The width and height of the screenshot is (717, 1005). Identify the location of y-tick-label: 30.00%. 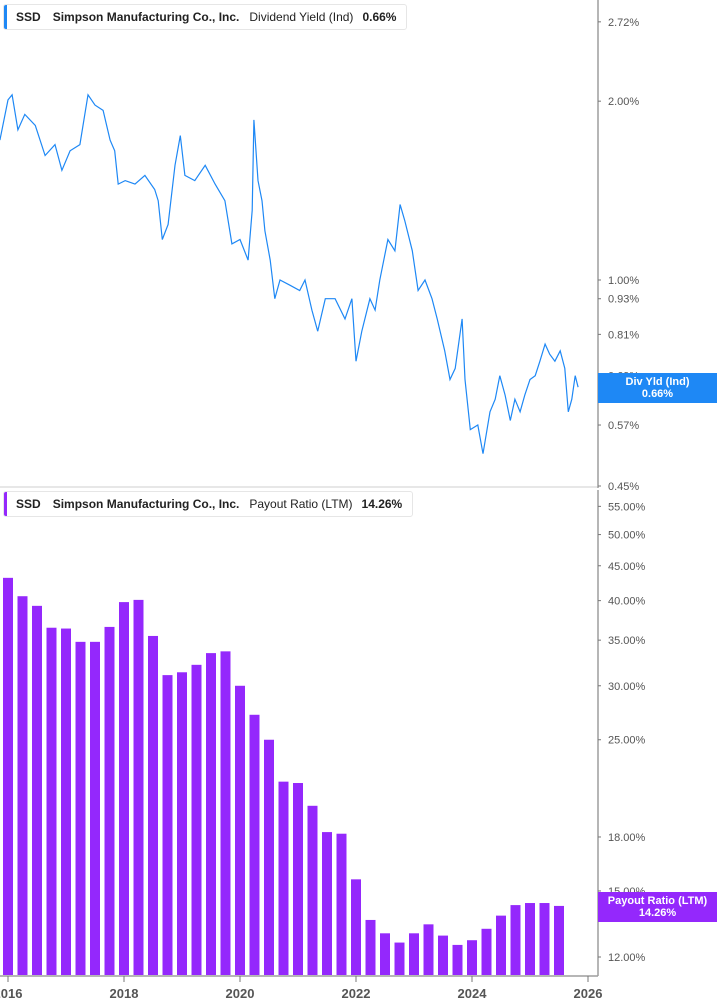
(627, 687).